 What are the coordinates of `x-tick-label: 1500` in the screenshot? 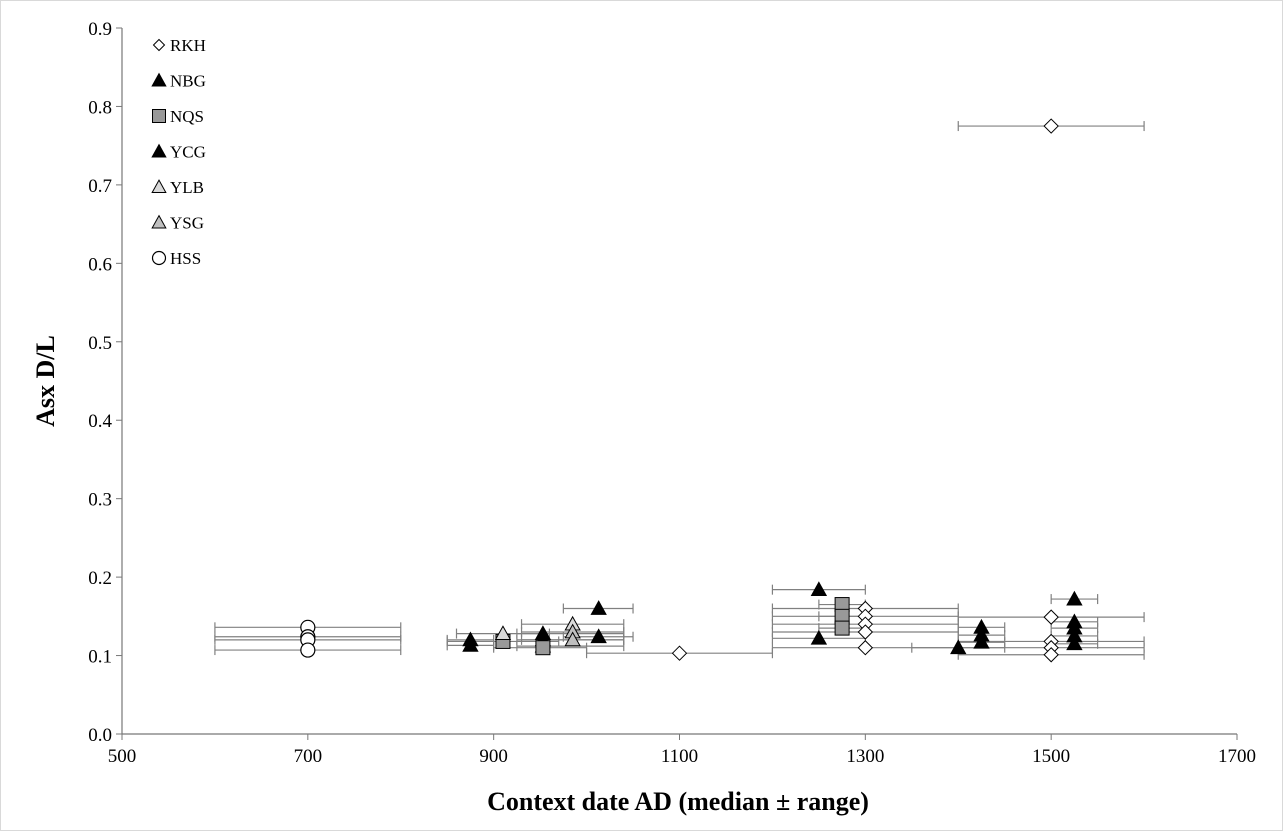 It's located at (1051, 756).